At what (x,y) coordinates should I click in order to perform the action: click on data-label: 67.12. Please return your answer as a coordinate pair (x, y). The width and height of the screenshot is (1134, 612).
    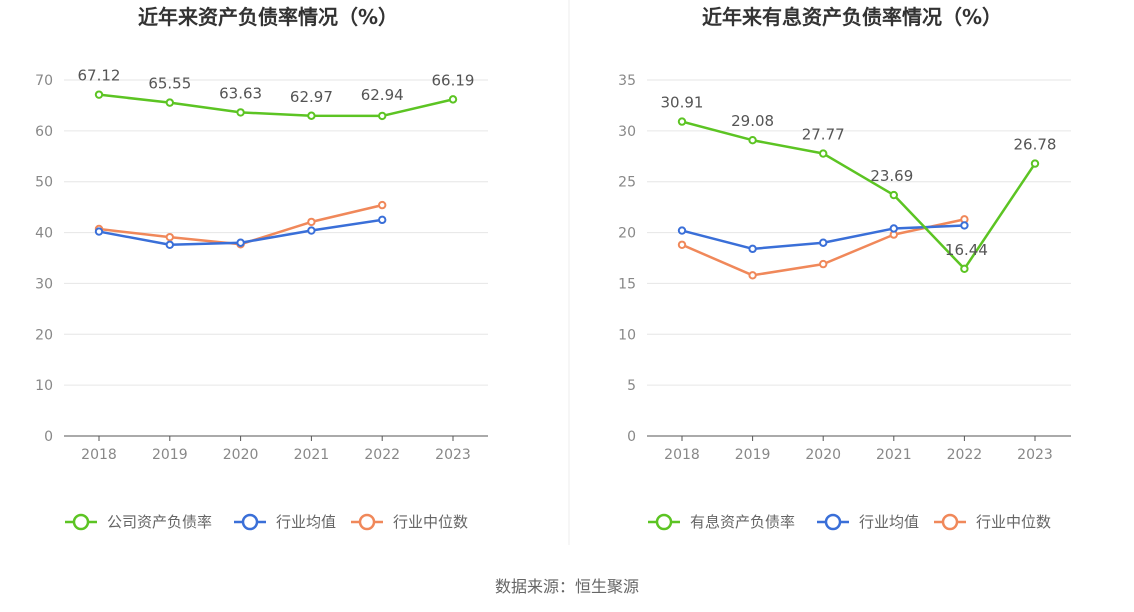
    Looking at the image, I should click on (99, 76).